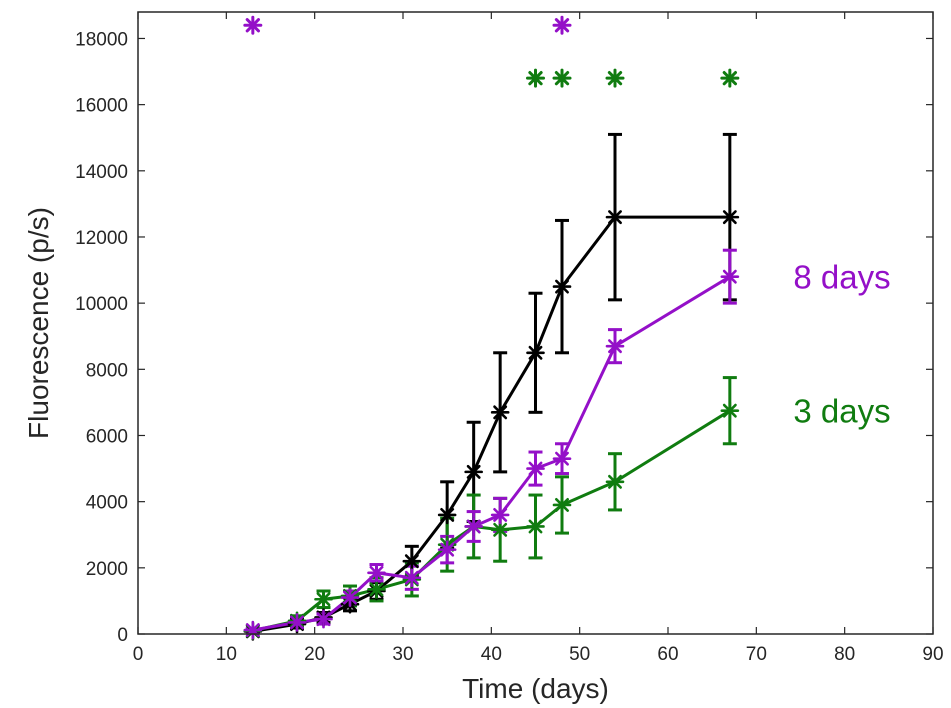 Image resolution: width=951 pixels, height=708 pixels. I want to click on series-label-3-days: 3 days, so click(841, 411).